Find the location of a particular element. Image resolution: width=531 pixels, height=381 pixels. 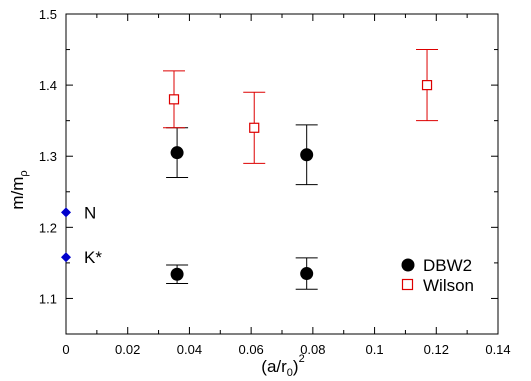

x-tick-label: 0 is located at coordinates (65, 349).